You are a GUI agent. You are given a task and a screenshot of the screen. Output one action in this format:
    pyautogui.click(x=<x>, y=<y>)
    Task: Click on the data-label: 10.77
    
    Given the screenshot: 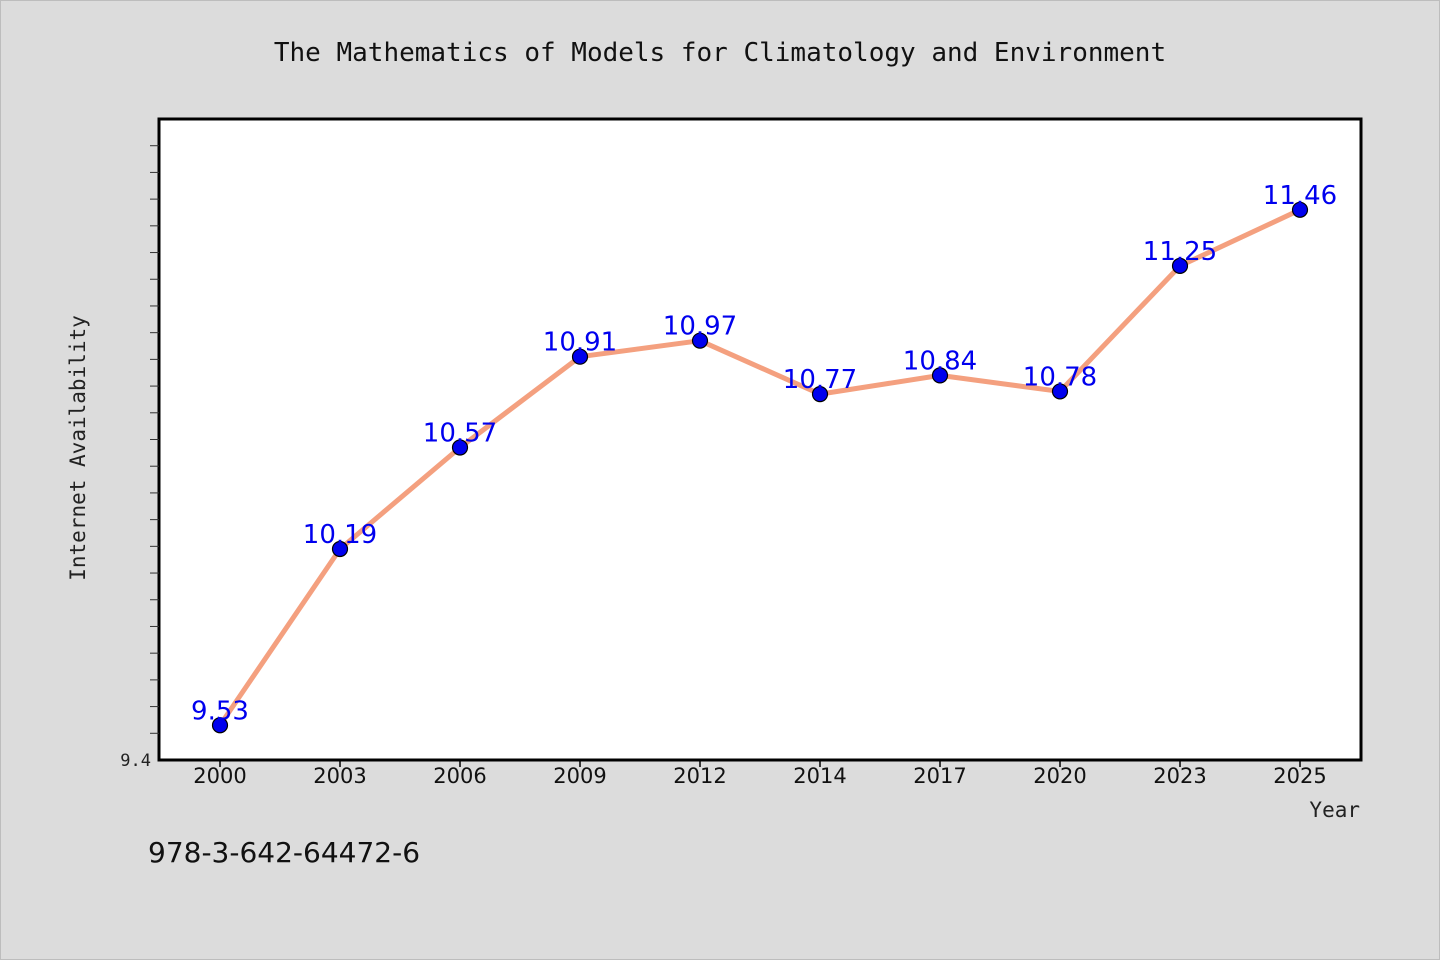 What is the action you would take?
    pyautogui.click(x=820, y=380)
    